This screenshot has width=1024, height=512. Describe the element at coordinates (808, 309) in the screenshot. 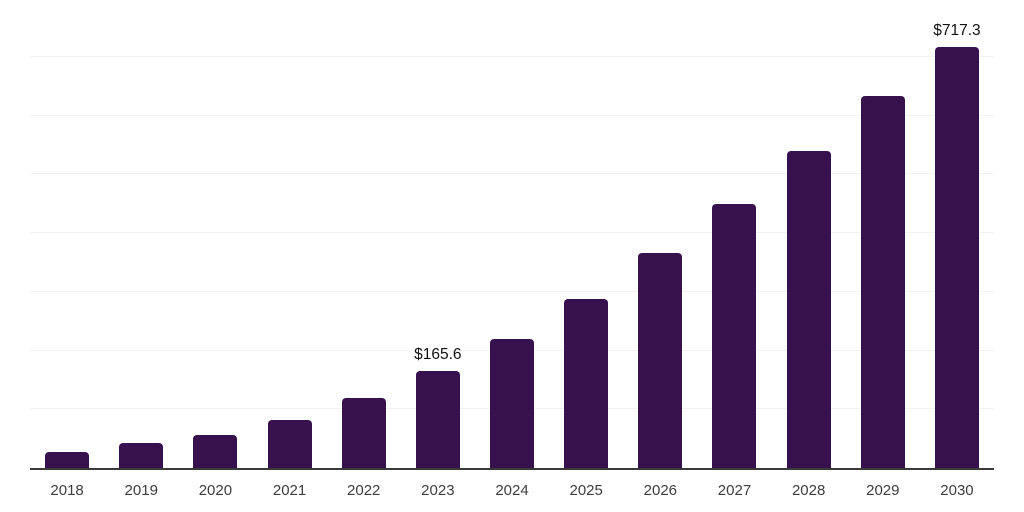

I see `bar-2028` at that location.